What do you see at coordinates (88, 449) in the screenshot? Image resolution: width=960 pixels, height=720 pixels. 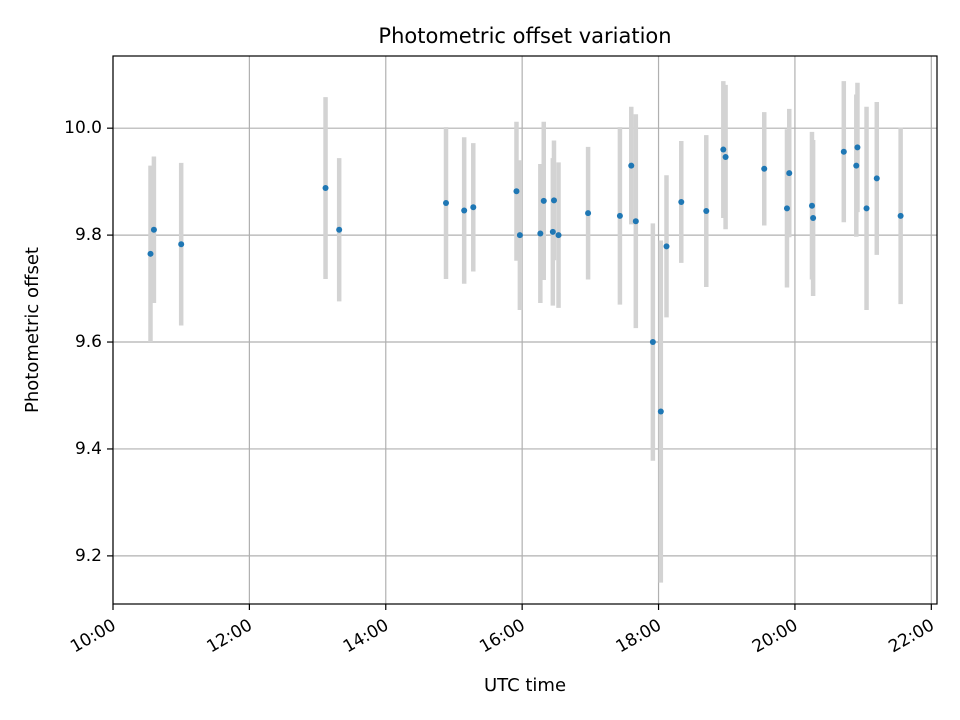 I see `y-tick-label: 9.4` at bounding box center [88, 449].